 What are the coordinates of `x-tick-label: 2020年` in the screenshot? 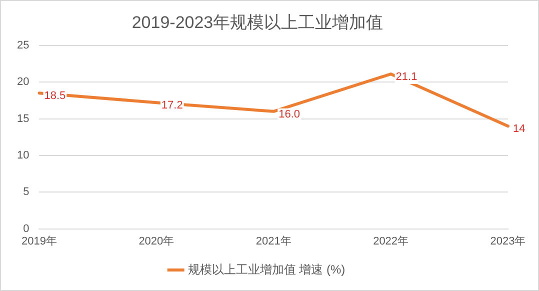 It's located at (156, 241).